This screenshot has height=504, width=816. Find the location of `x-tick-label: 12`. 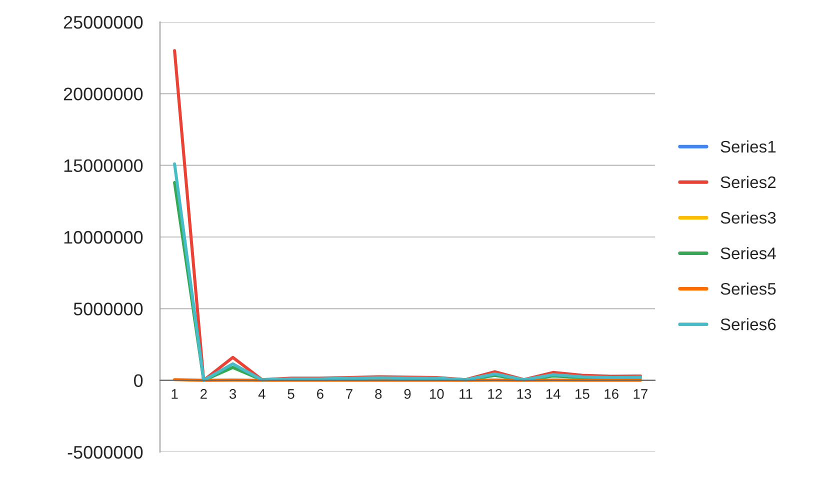

x-tick-label: 12 is located at coordinates (495, 394).